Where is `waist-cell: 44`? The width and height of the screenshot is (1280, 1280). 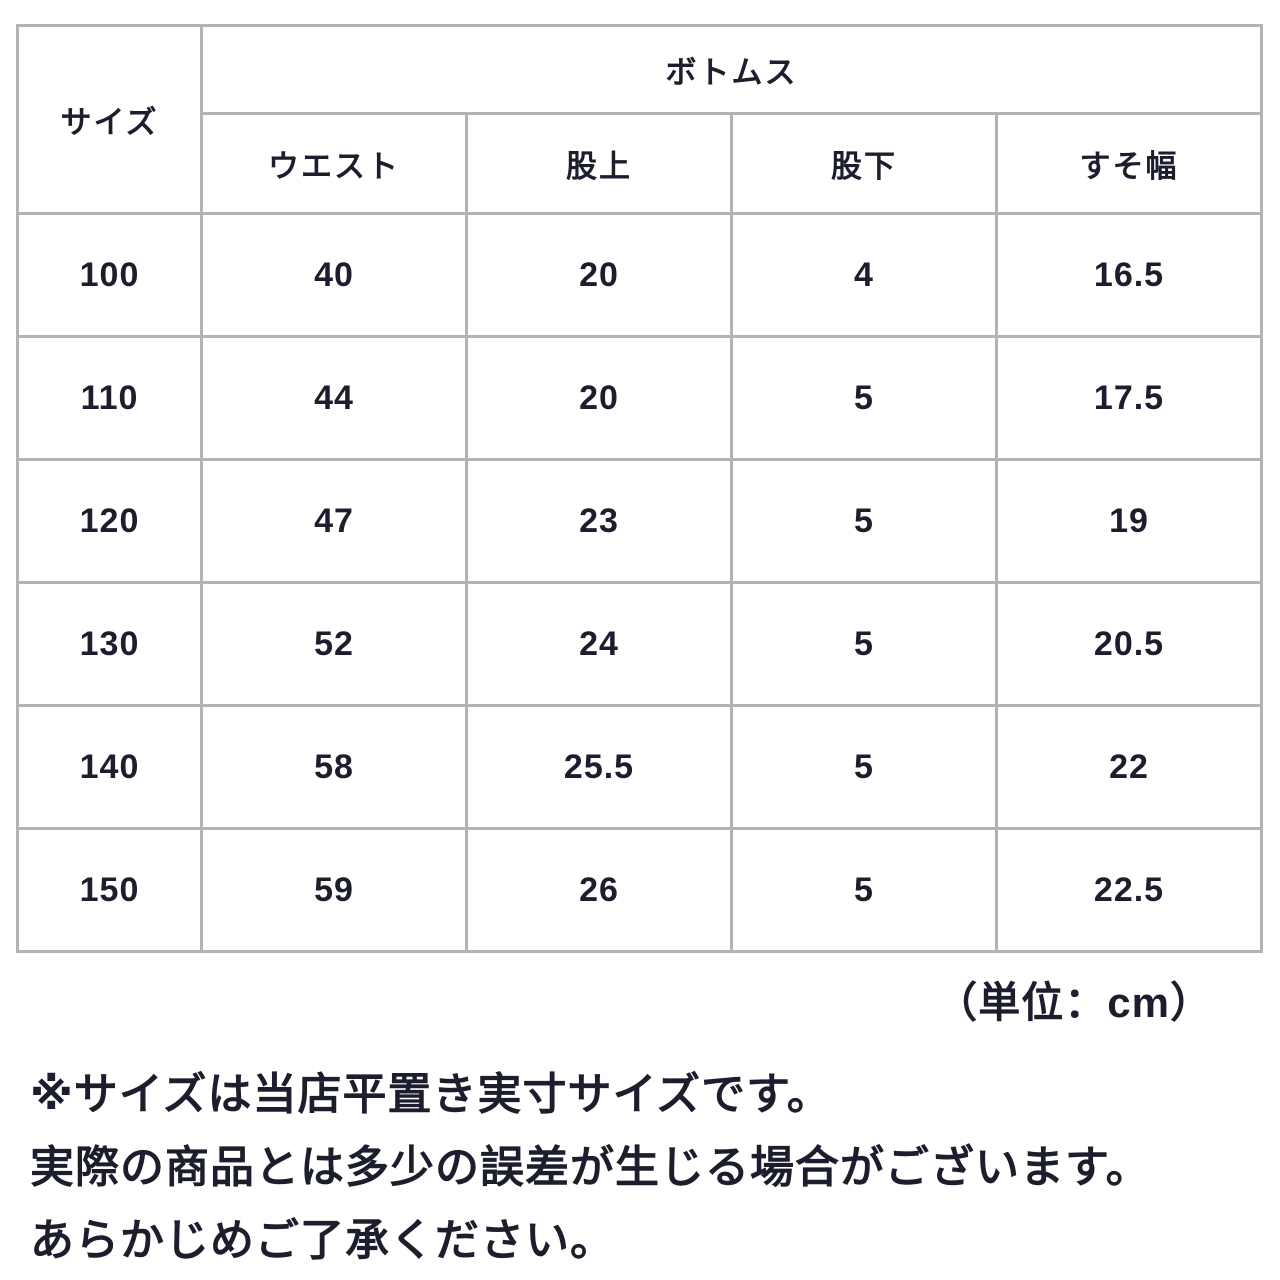
waist-cell: 44 is located at coordinates (334, 398).